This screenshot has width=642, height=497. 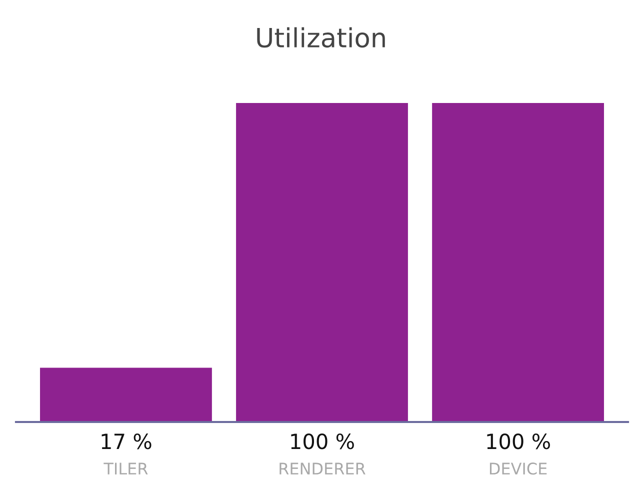 What do you see at coordinates (321, 37) in the screenshot?
I see `chart-title: Utilization` at bounding box center [321, 37].